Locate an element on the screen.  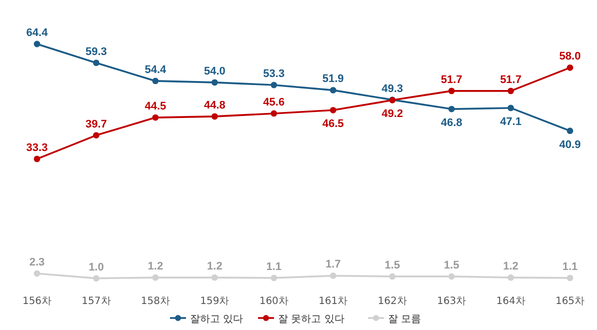
data-label: 46.5 is located at coordinates (333, 124).